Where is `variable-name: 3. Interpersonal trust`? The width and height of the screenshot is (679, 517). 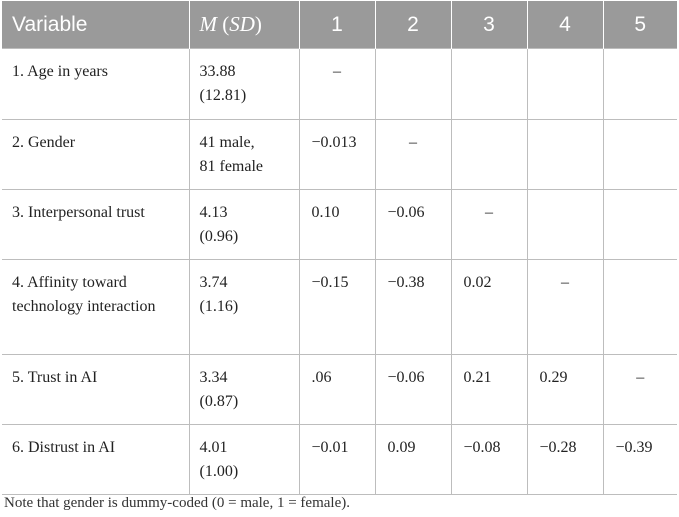
variable-name: 3. Interpersonal trust is located at coordinates (96, 224).